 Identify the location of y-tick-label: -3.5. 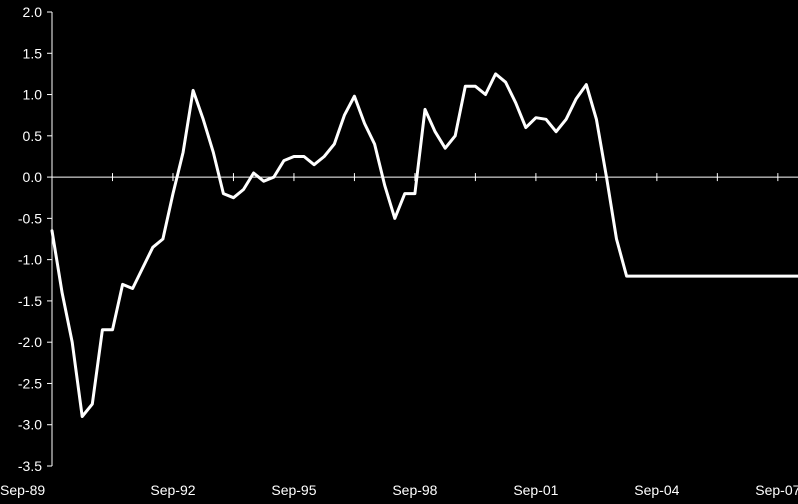
(30, 466).